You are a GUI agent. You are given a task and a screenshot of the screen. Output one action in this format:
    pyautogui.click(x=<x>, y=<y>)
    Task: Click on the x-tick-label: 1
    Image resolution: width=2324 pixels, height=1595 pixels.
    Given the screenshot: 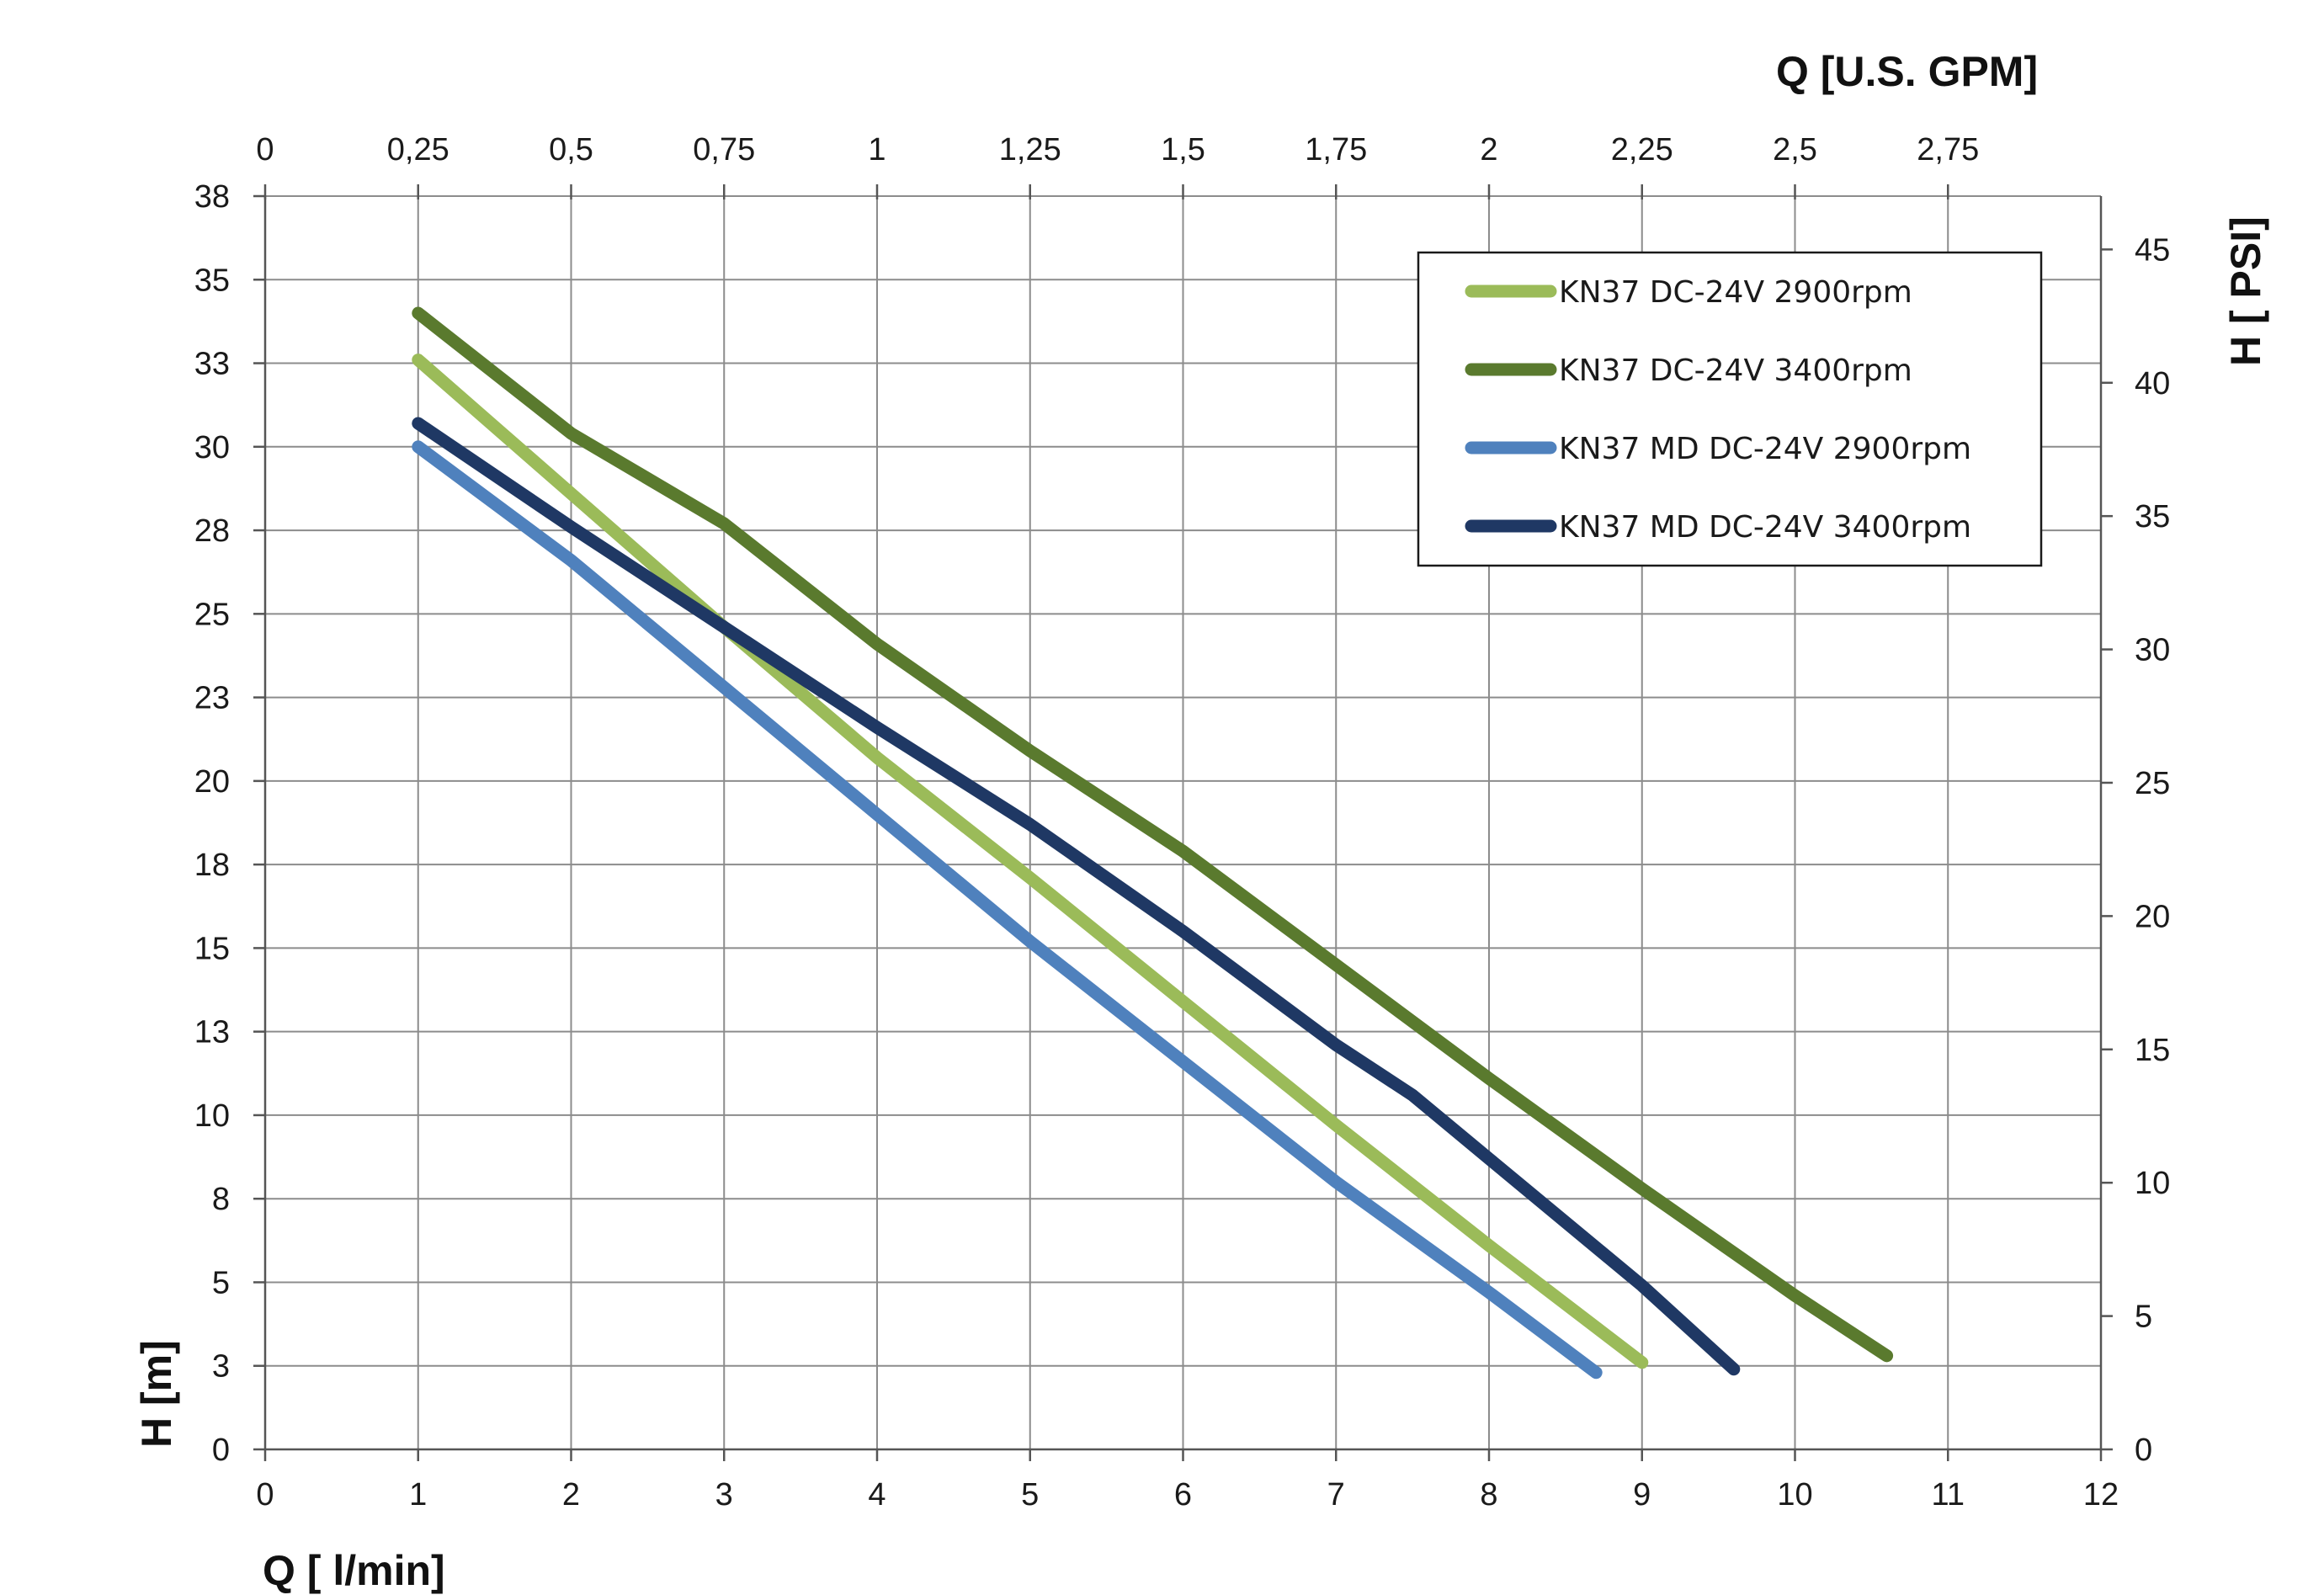 What is the action you would take?
    pyautogui.click(x=418, y=1495)
    